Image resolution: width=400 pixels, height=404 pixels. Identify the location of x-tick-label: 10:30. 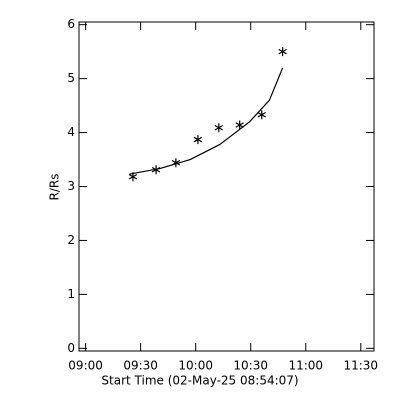
(250, 366).